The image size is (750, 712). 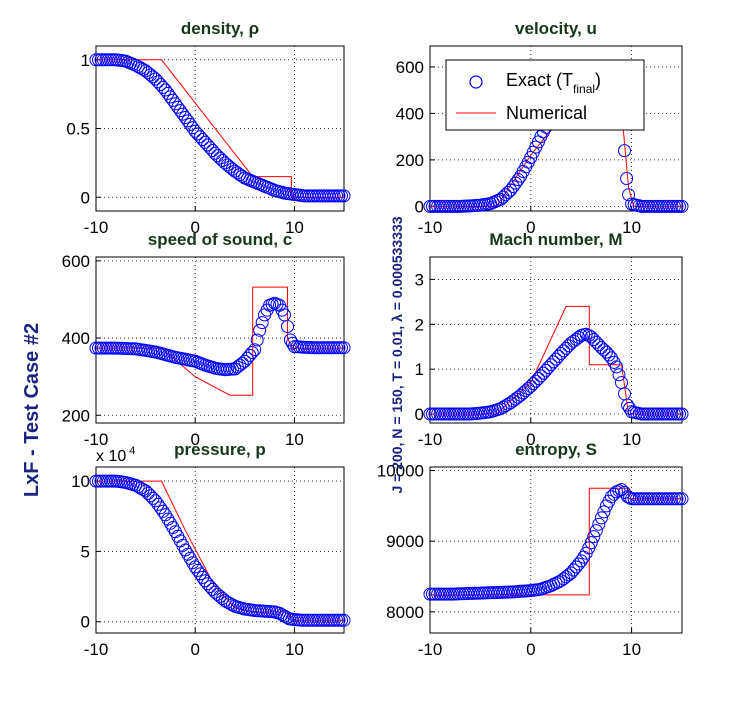 What do you see at coordinates (545, 95) in the screenshot?
I see `legend: Exact (Tfinal) Numerical` at bounding box center [545, 95].